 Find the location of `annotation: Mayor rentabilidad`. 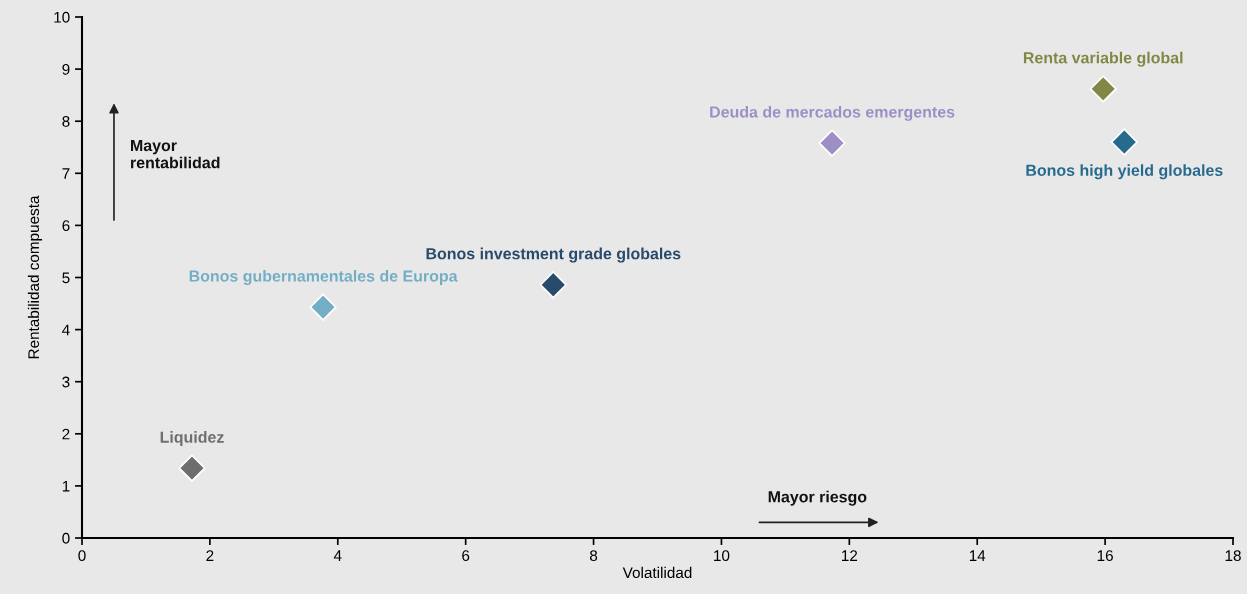

annotation: Mayor rentabilidad is located at coordinates (175, 154).